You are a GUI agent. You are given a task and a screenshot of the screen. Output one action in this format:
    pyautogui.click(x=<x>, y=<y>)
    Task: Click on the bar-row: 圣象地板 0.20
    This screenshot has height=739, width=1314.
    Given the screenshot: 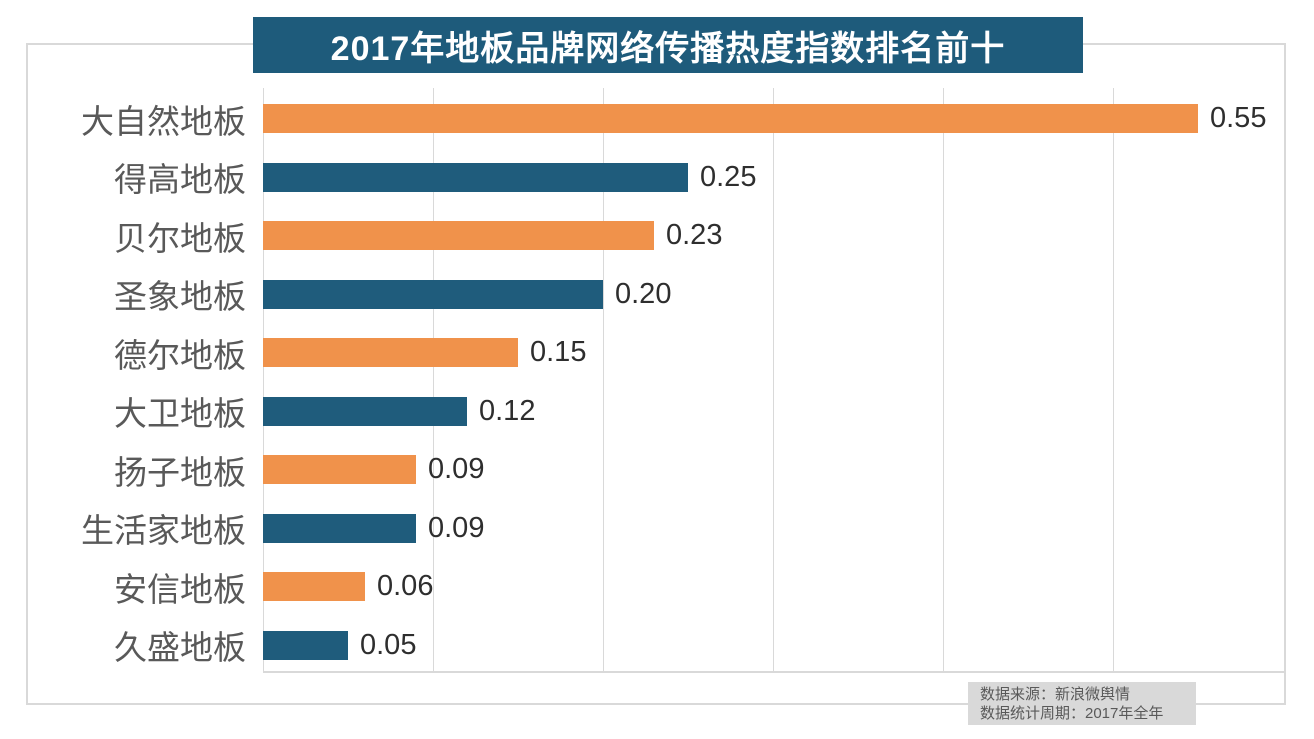 What is the action you would take?
    pyautogui.click(x=657, y=294)
    